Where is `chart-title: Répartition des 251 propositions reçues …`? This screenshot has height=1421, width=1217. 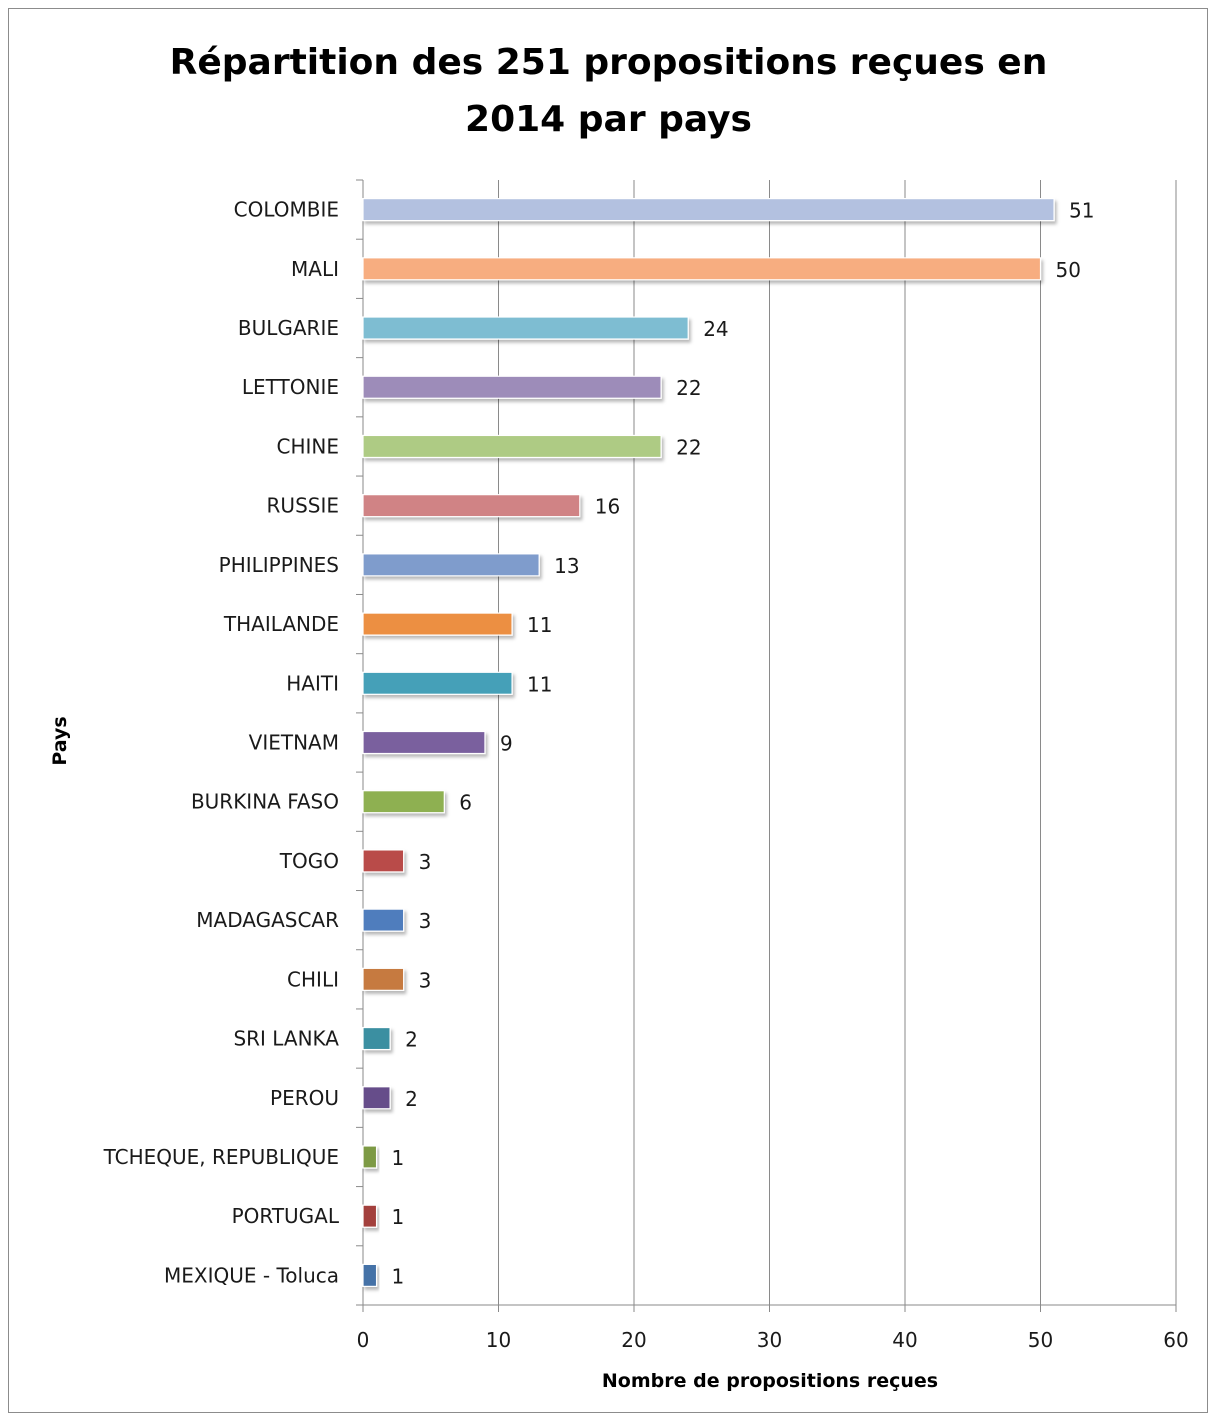 chart-title: Répartition des 251 propositions reçues … is located at coordinates (608, 91).